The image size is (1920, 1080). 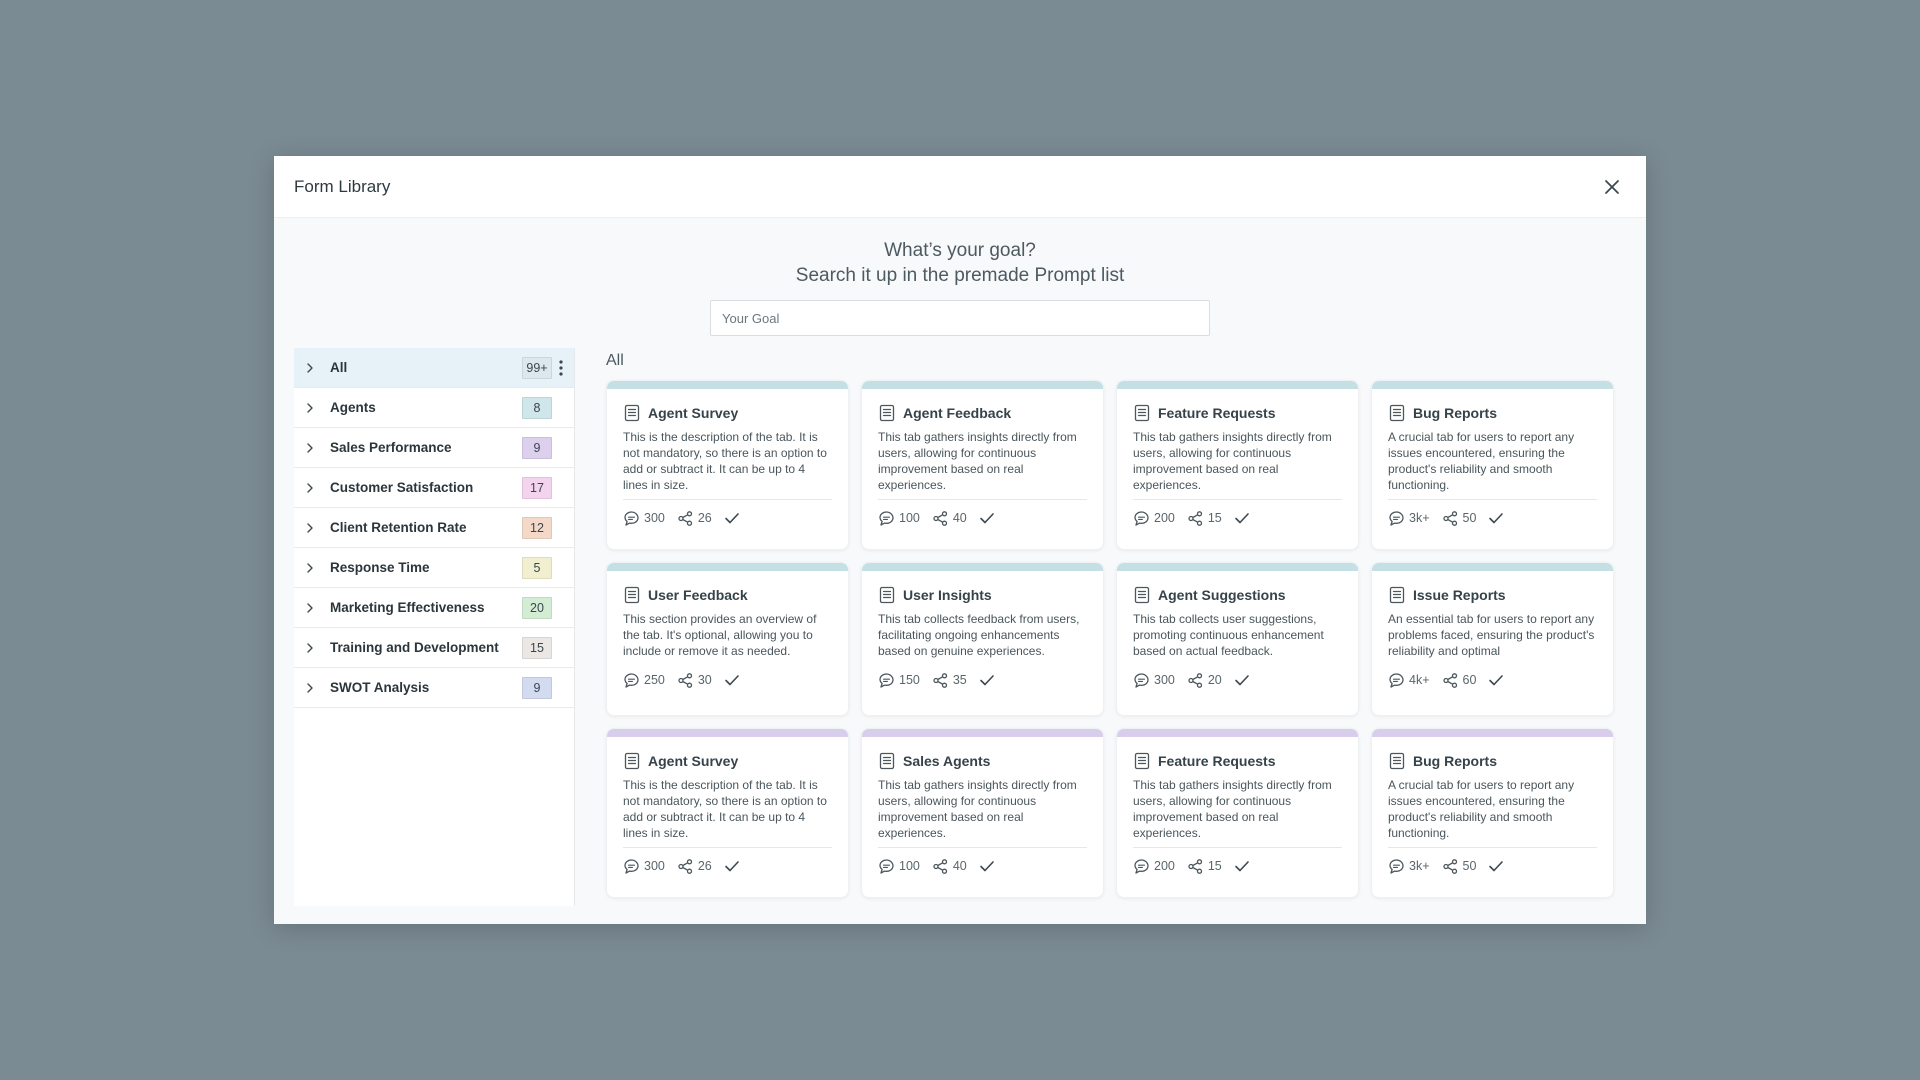 I want to click on shares-stat: 30, so click(x=694, y=680).